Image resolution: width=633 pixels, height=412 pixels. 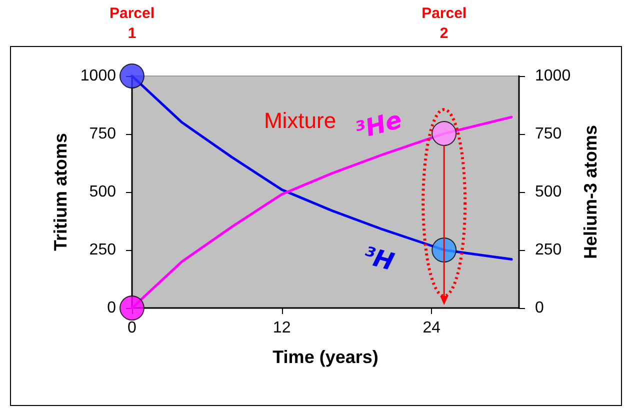 What do you see at coordinates (553, 76) in the screenshot?
I see `y2-tick-label: 1000` at bounding box center [553, 76].